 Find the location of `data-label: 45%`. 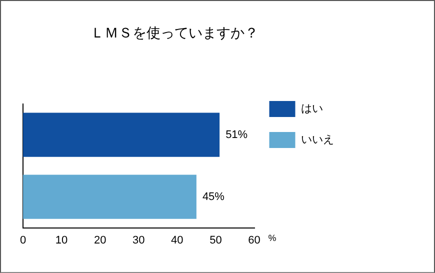

data-label: 45% is located at coordinates (213, 196).